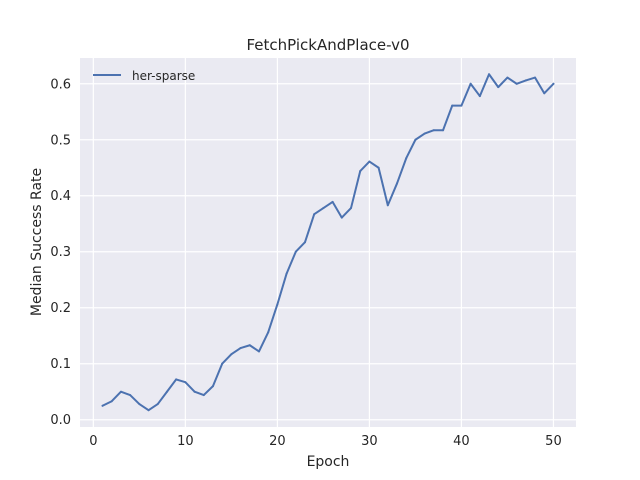  I want to click on y-tick-label: 0.3, so click(60, 252).